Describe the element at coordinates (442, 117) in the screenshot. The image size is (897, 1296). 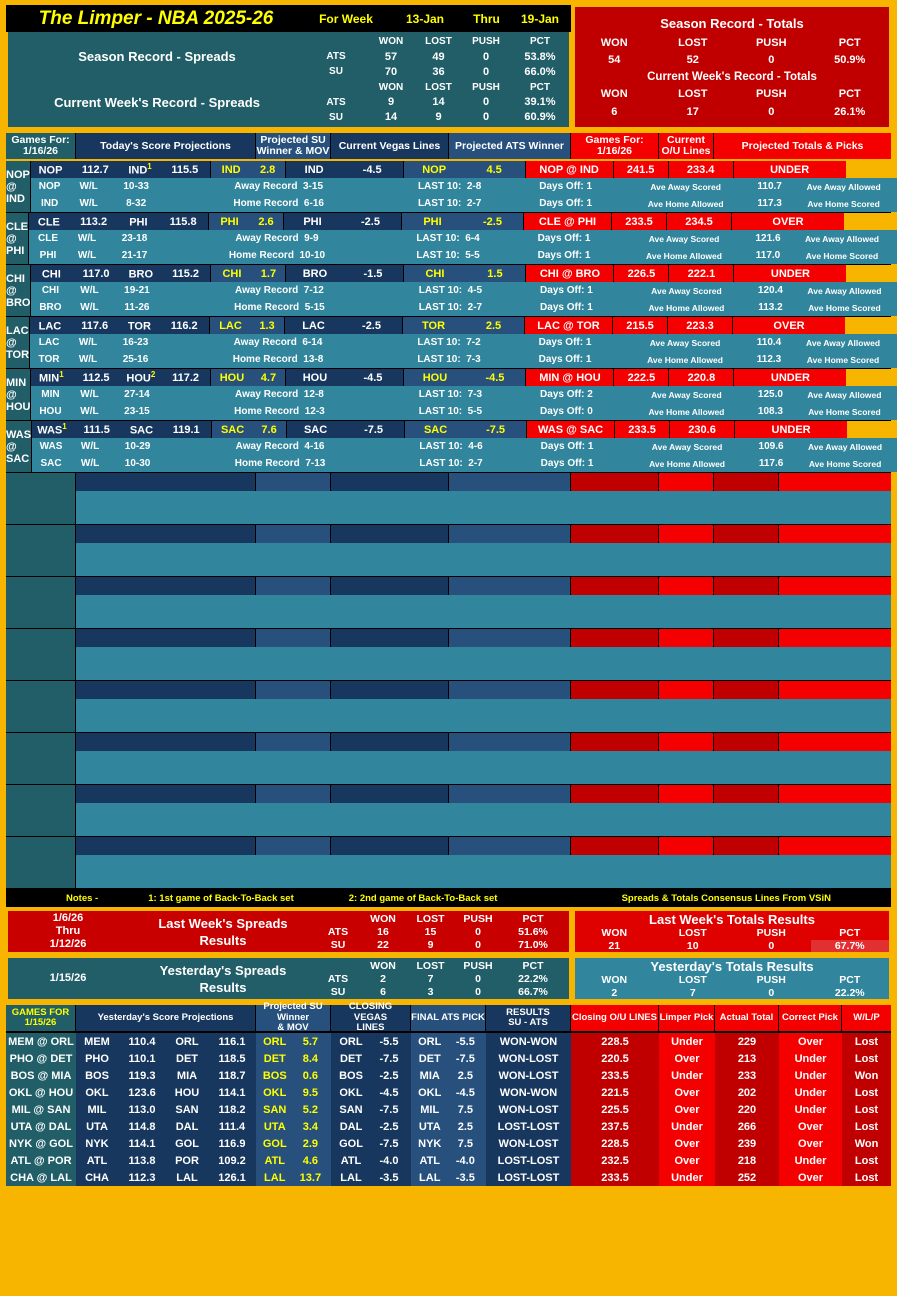
I see `week-spreads-su-row: SU 14 9 0 60.9%` at that location.